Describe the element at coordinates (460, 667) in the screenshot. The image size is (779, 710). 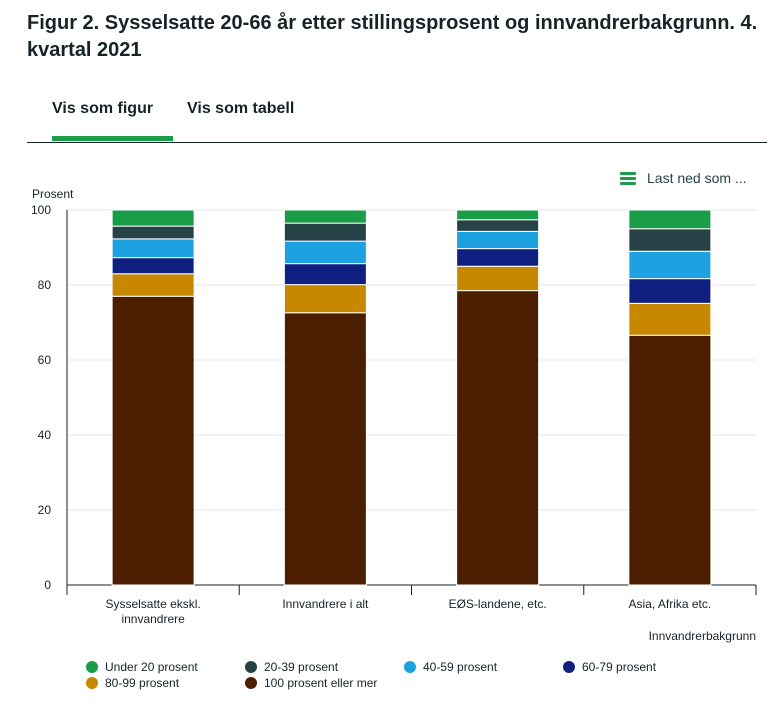
I see `legend-label: 40-59 prosent` at that location.